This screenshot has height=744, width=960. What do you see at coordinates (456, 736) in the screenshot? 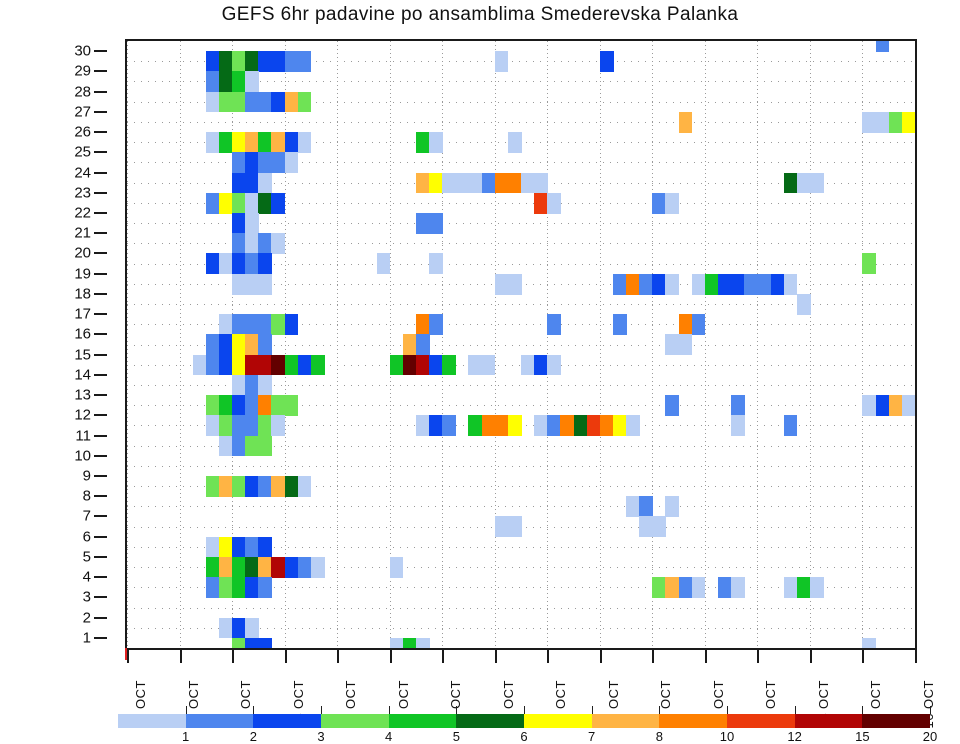
I see `colorbar-tick-label: 5` at bounding box center [456, 736].